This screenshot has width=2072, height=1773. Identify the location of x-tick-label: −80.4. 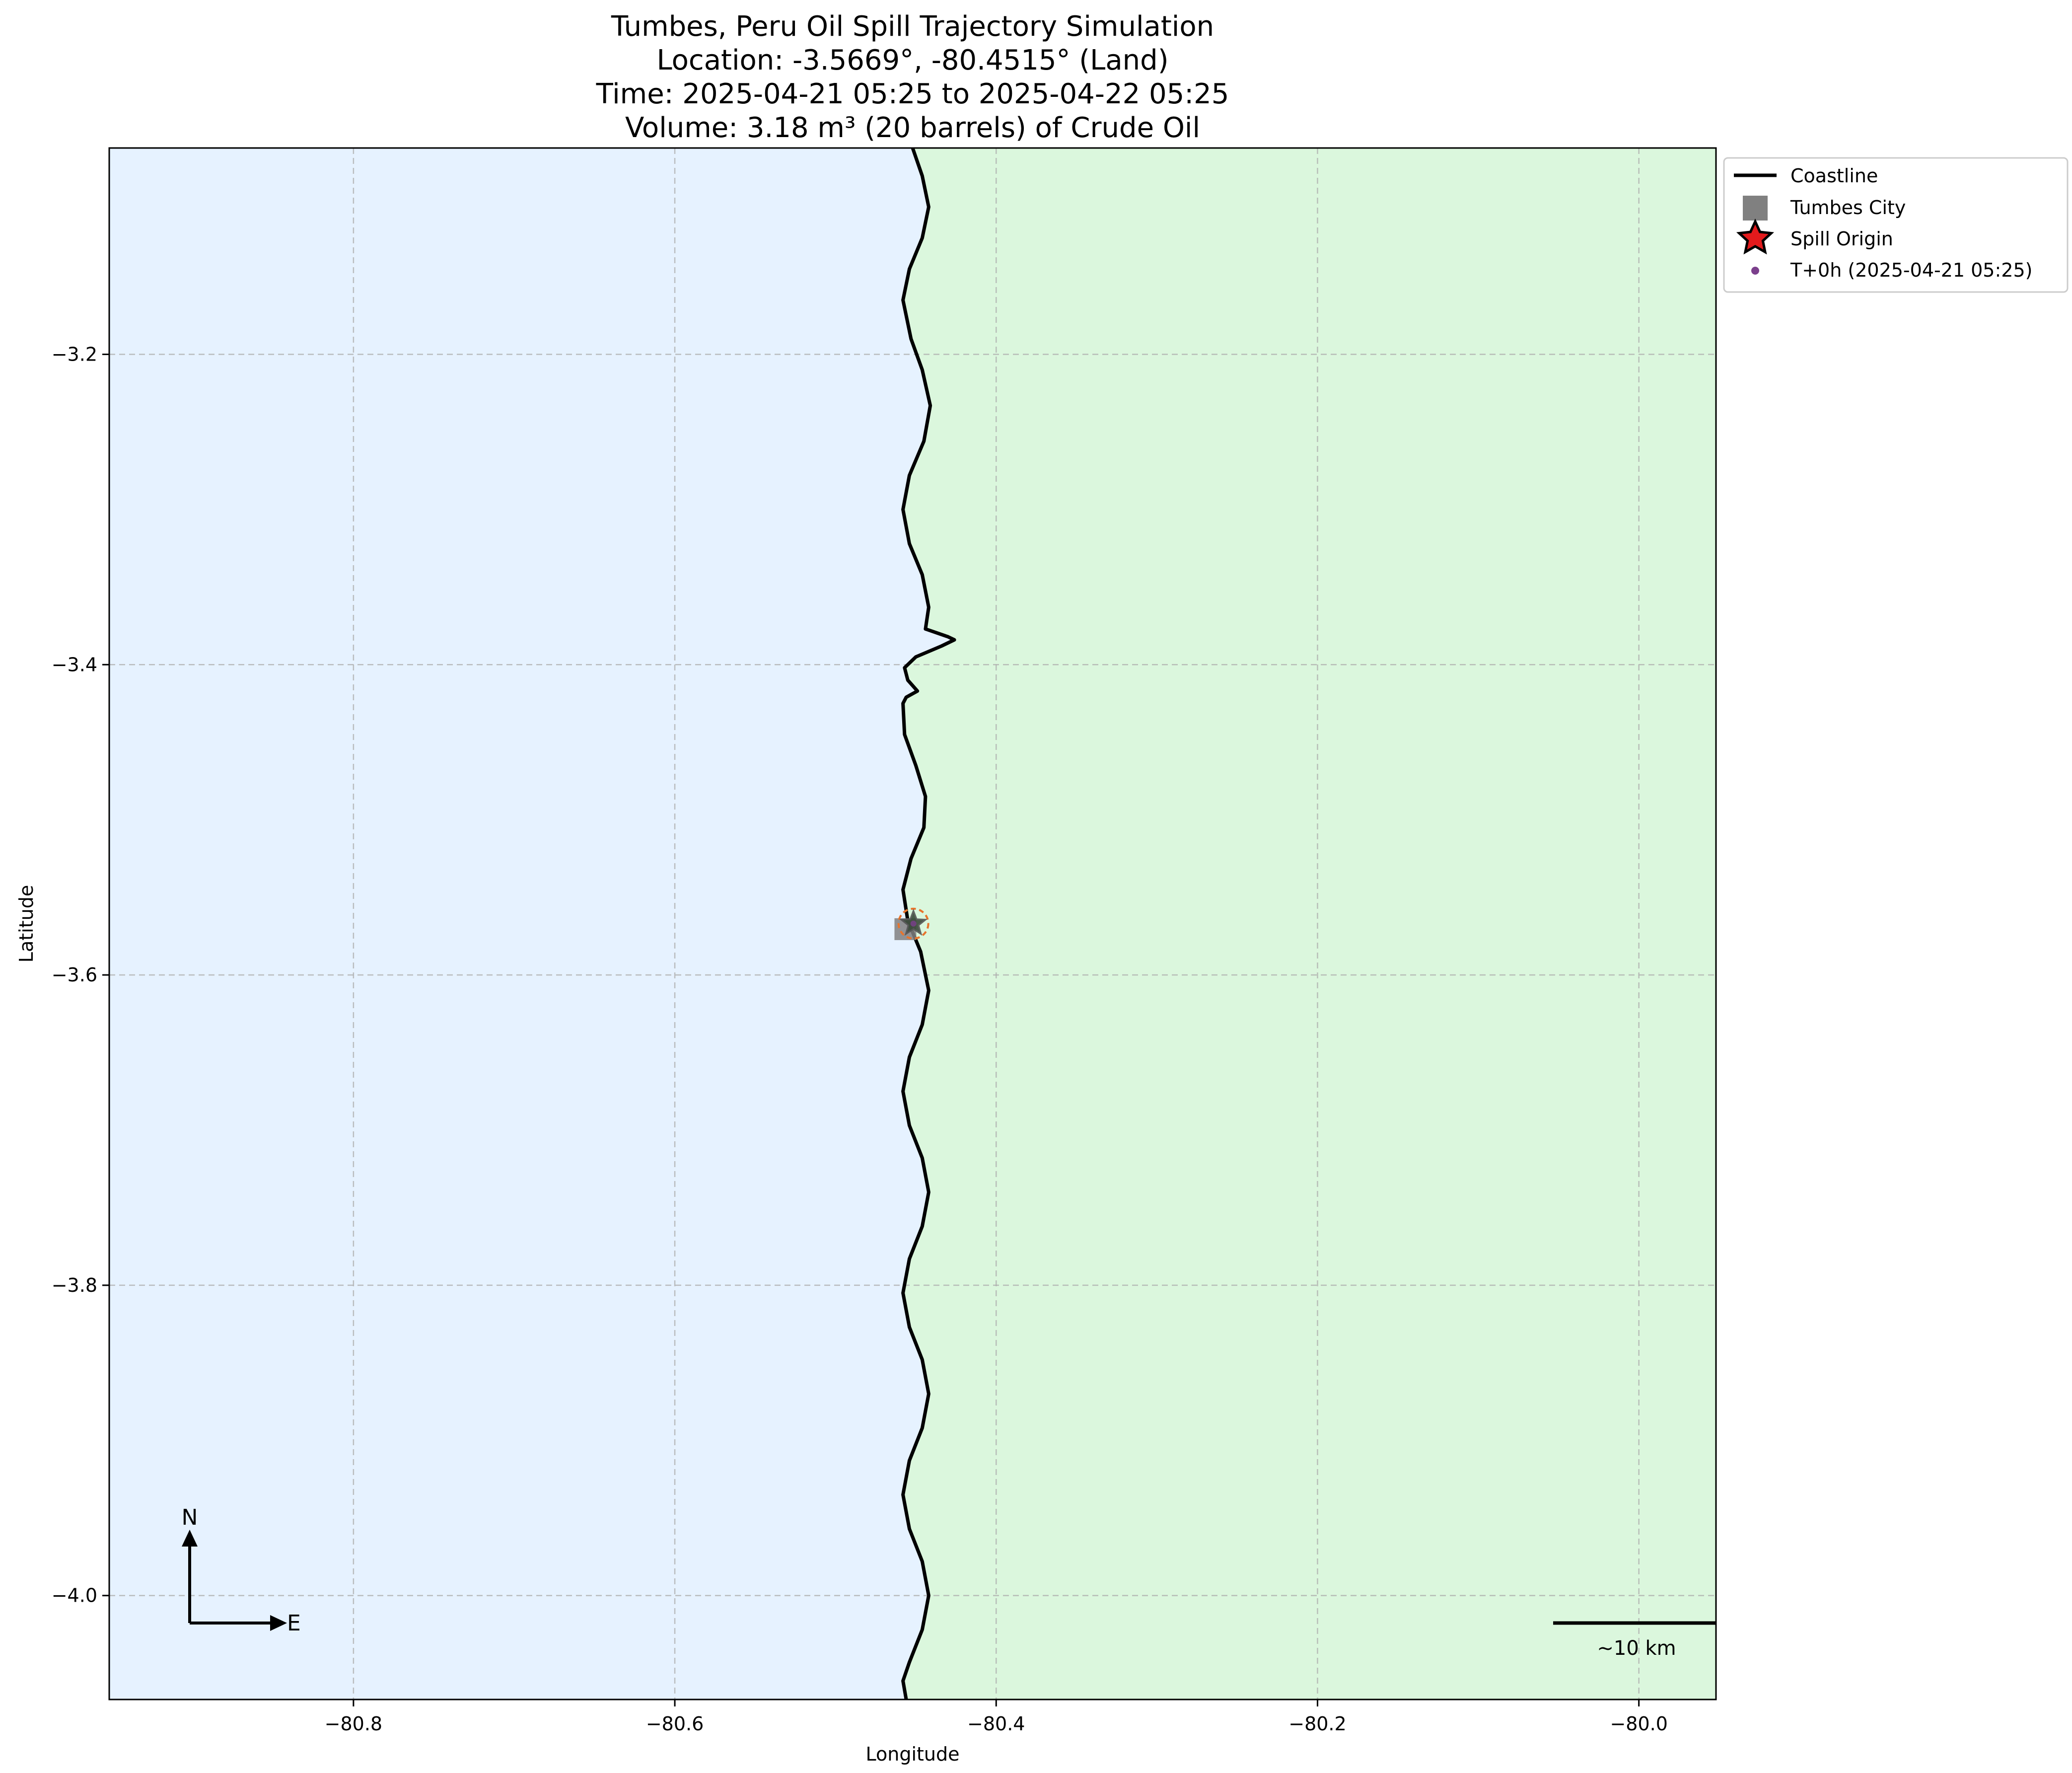
(996, 1724).